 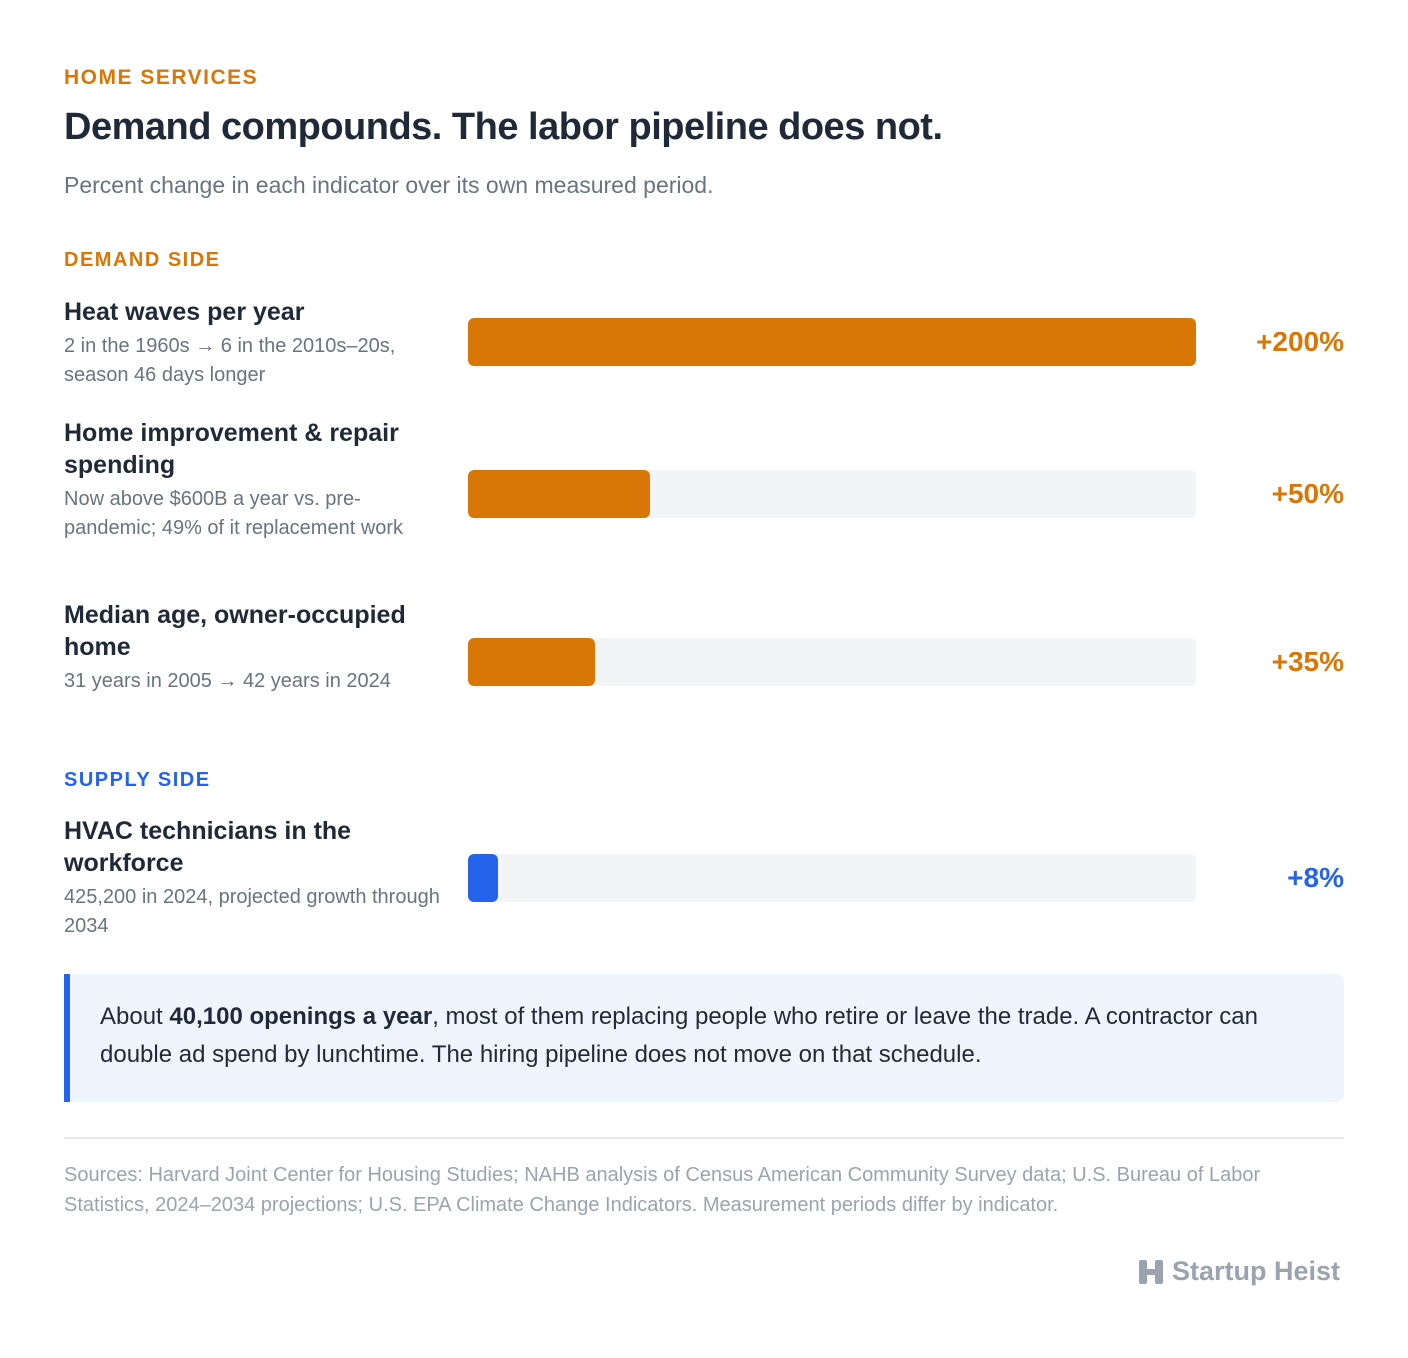 I want to click on bar-label: Heat waves per year, so click(x=184, y=312).